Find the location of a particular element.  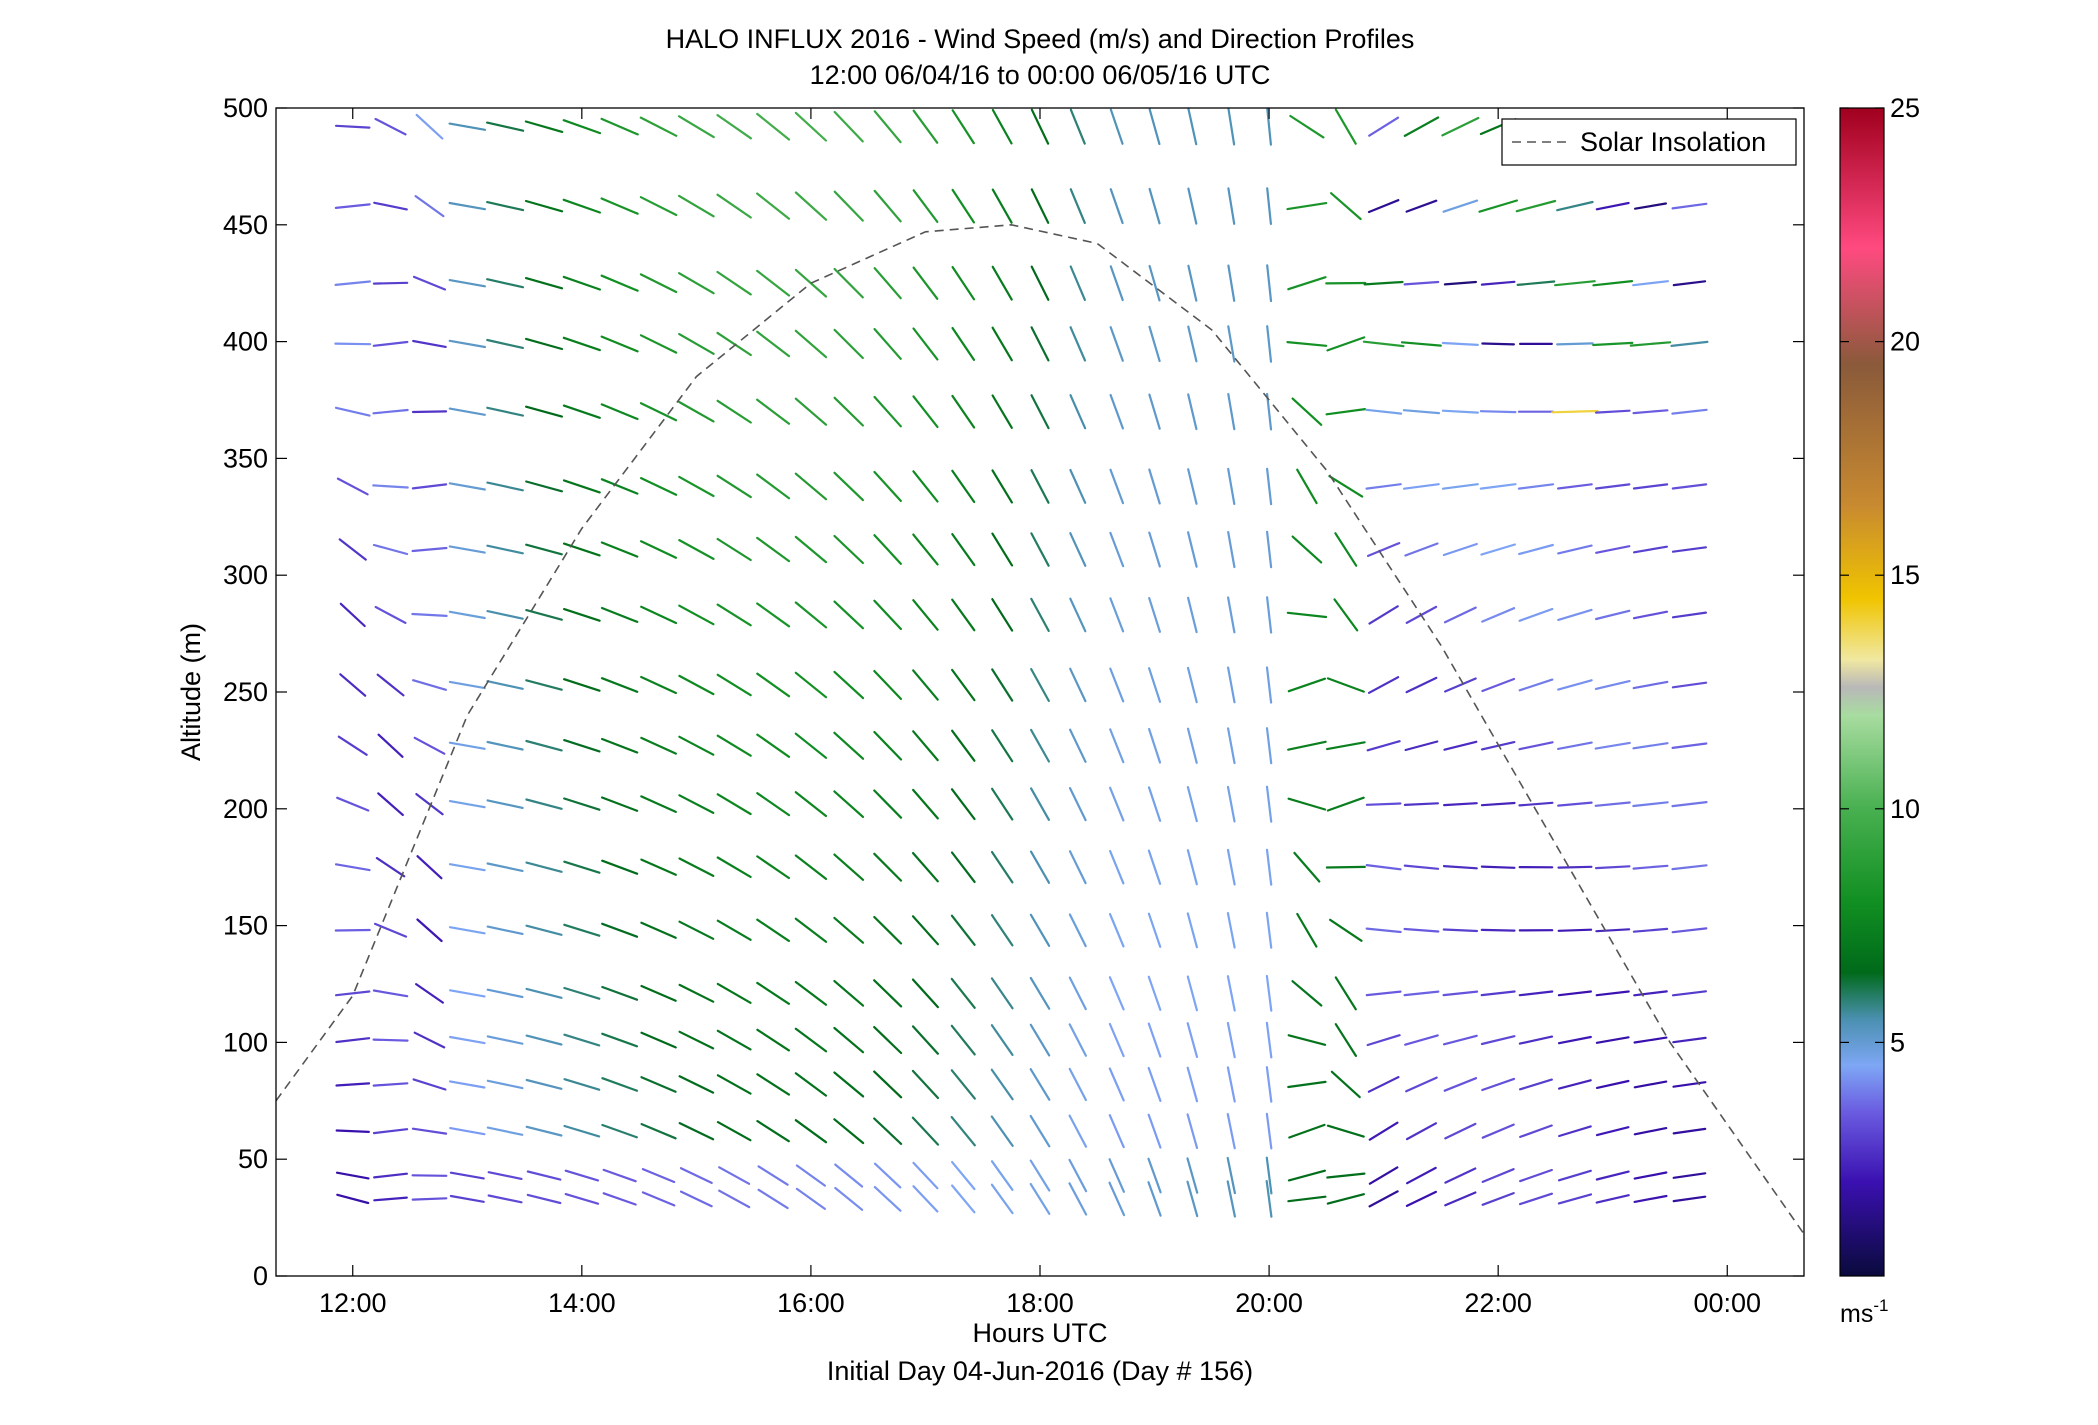

colorbar-unit-base: ms is located at coordinates (1856, 1314).